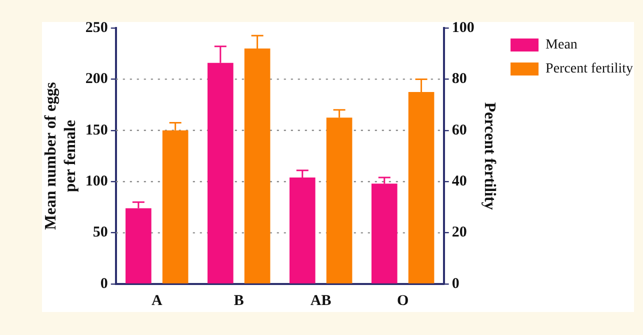 The height and width of the screenshot is (335, 643). I want to click on y2-tick-label: 0, so click(456, 284).